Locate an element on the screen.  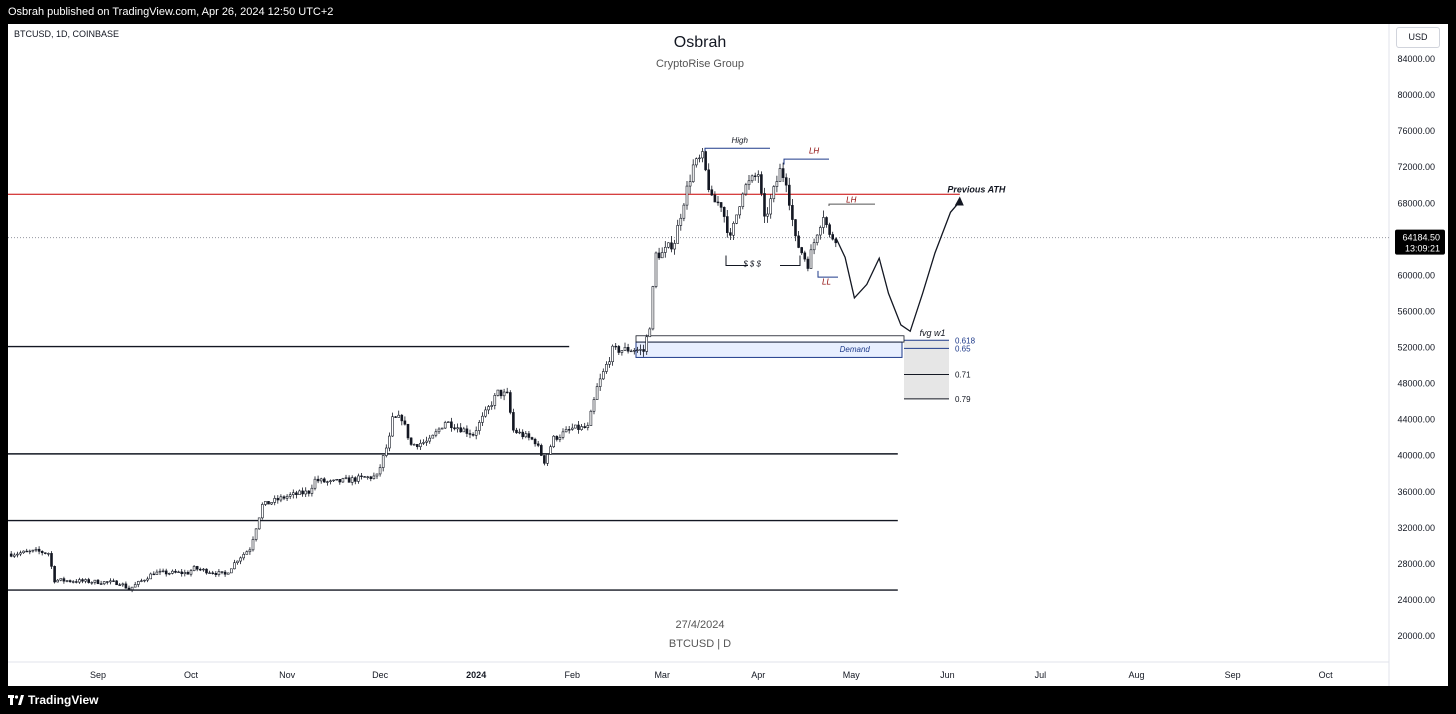
fib-level-label: 0.79 is located at coordinates (963, 399).